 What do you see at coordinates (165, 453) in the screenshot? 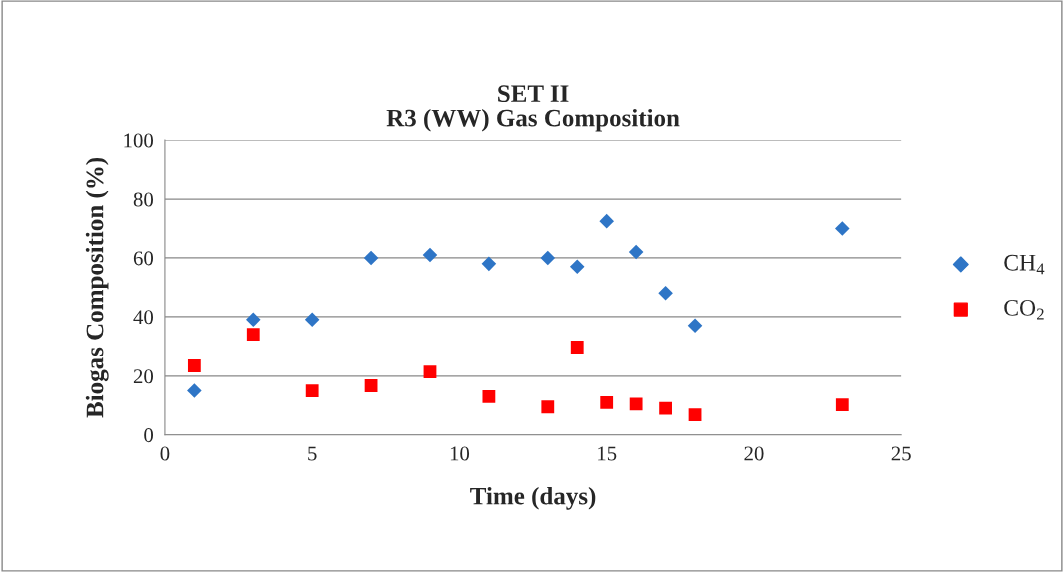
I see `x-tick-label: 0` at bounding box center [165, 453].